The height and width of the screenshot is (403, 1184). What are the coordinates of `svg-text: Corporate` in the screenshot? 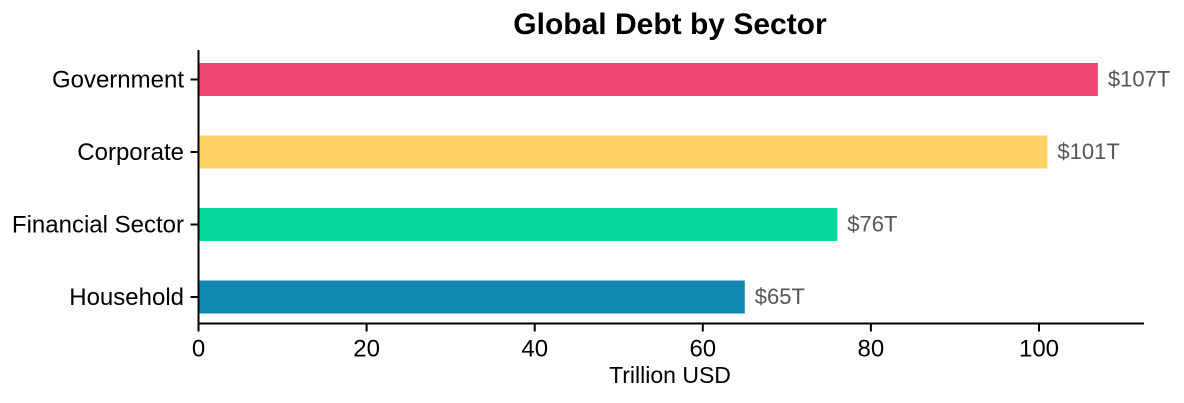 It's located at (130, 152).